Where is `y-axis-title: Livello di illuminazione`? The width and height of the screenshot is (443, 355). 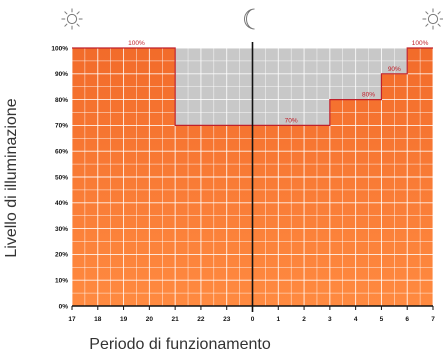
y-axis-title: Livello di illuminazione is located at coordinates (11, 177).